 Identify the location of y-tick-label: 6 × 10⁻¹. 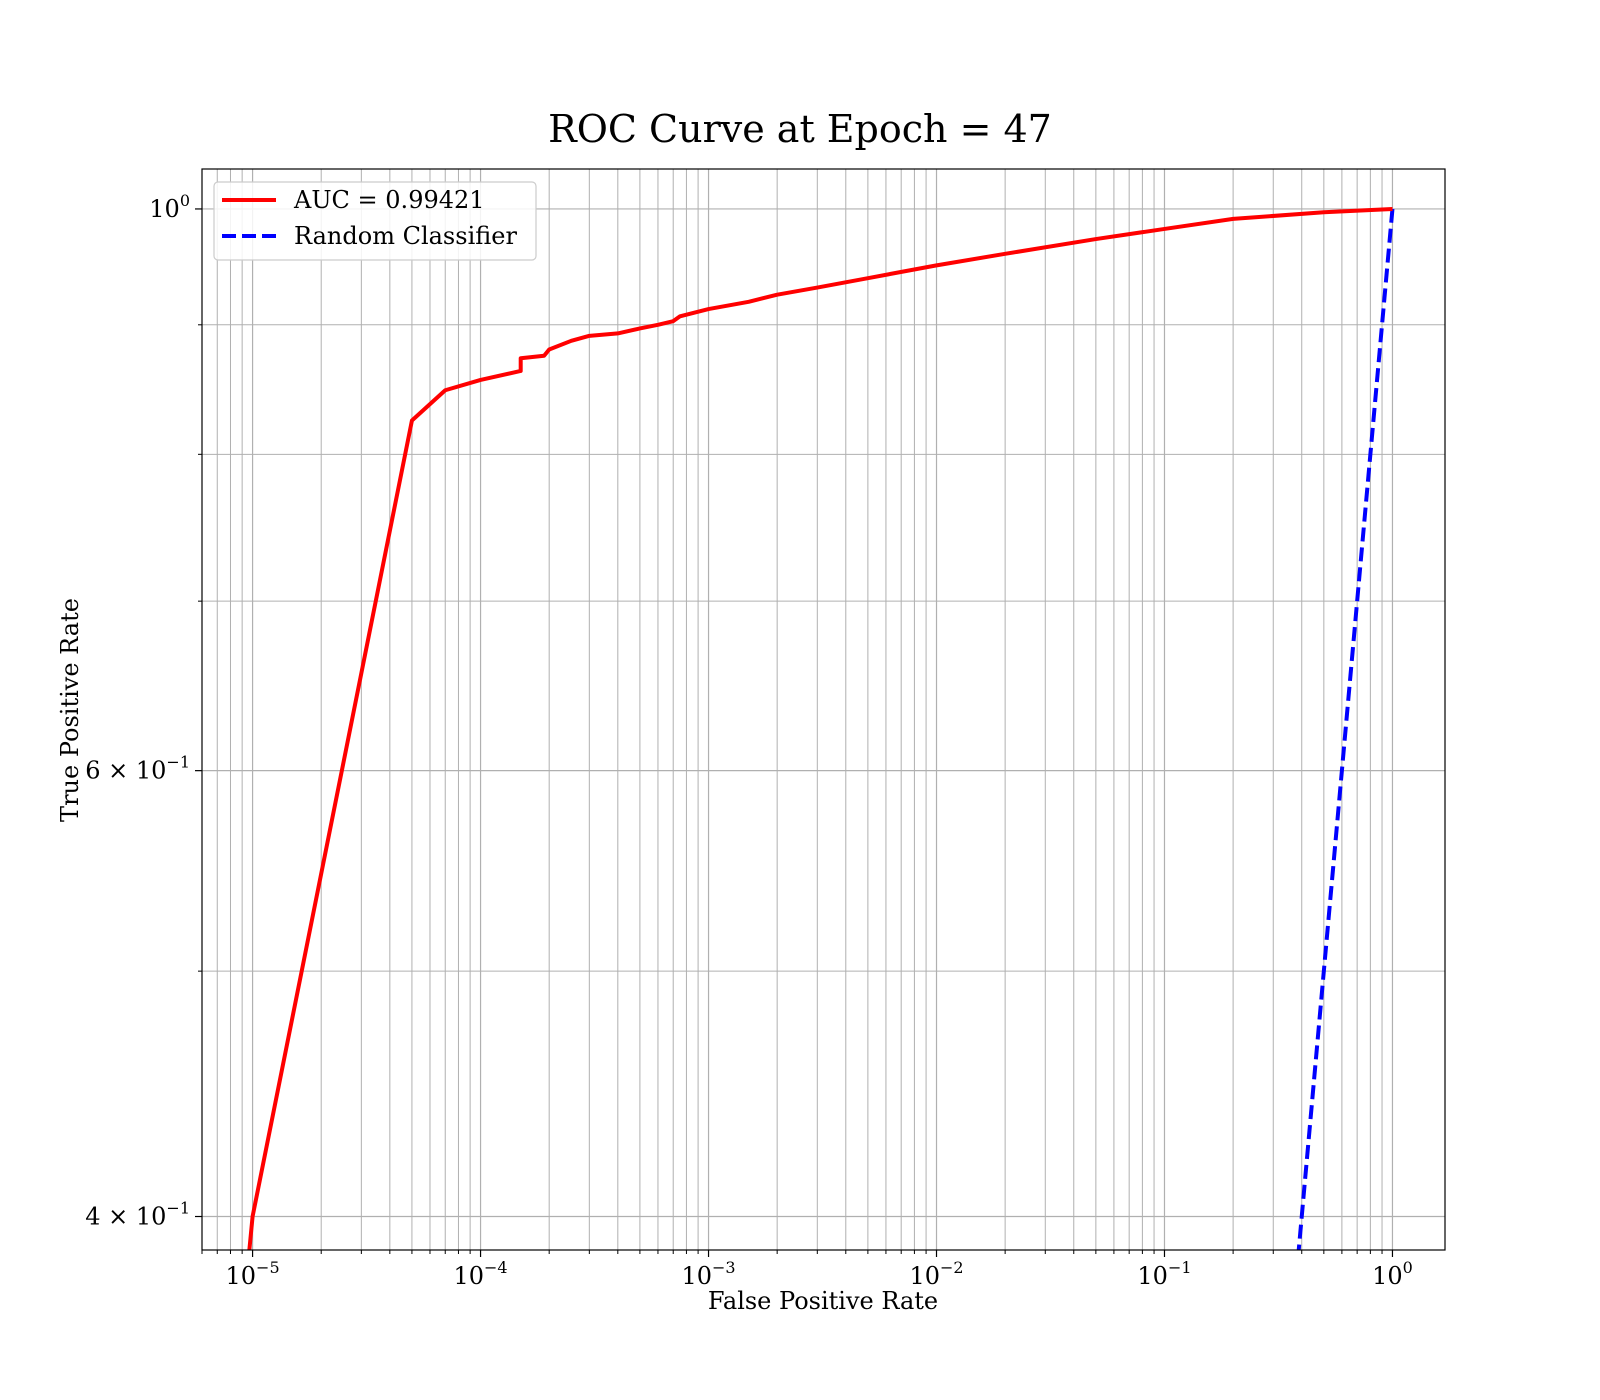
(137, 769).